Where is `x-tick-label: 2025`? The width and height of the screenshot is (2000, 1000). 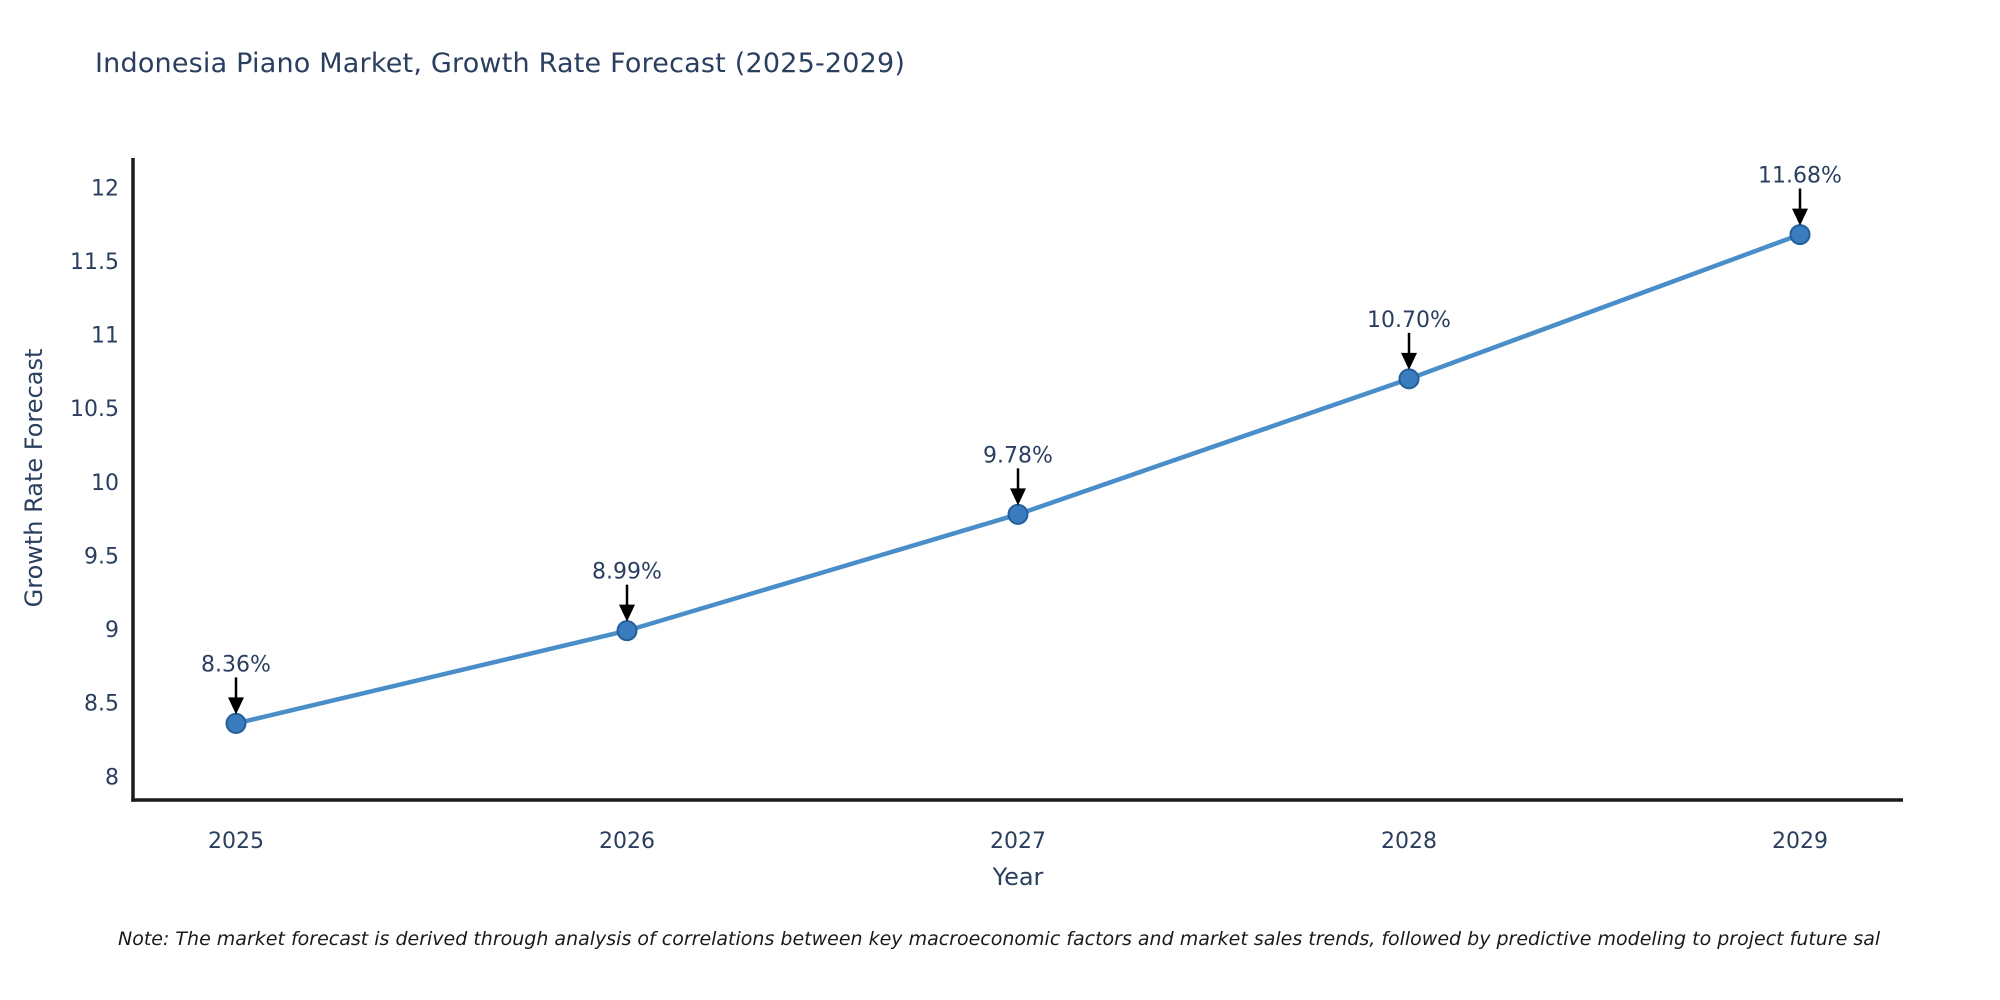 x-tick-label: 2025 is located at coordinates (236, 841).